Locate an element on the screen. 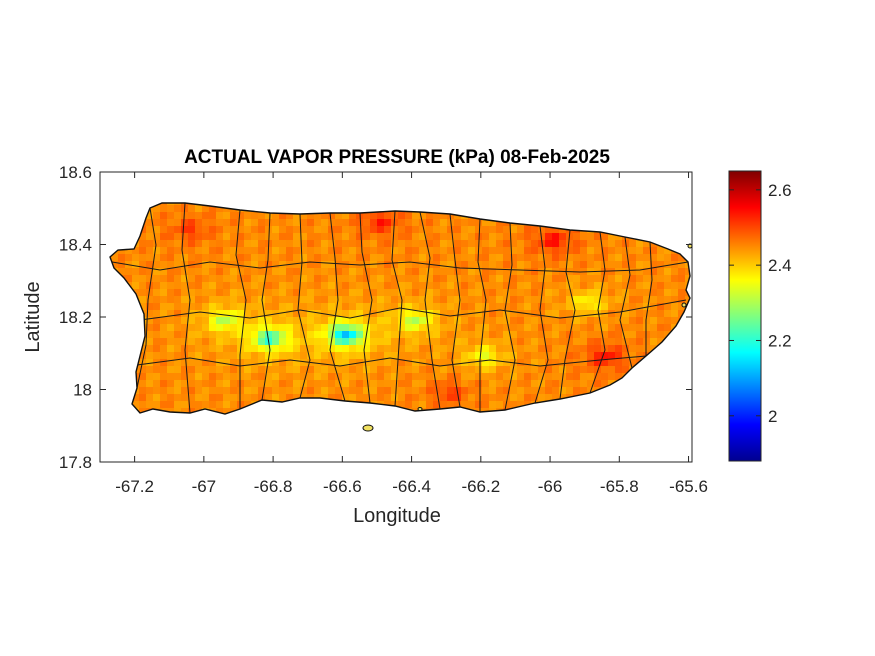 This screenshot has height=656, width=875. x-tick-label: -65.8 is located at coordinates (619, 486).